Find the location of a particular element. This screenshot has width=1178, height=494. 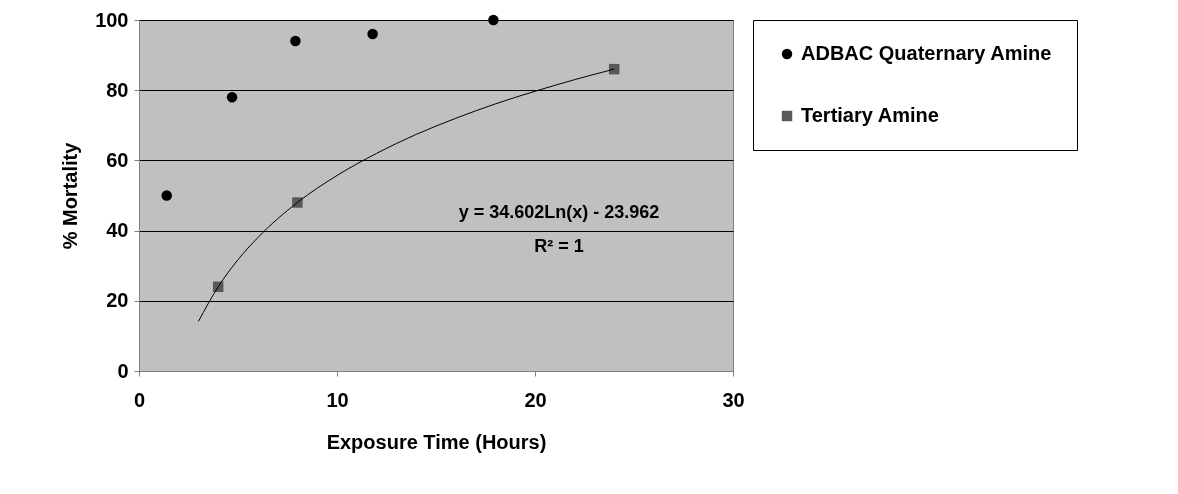

x-axis-title: Exposure Time (Hours) is located at coordinates (436, 441).